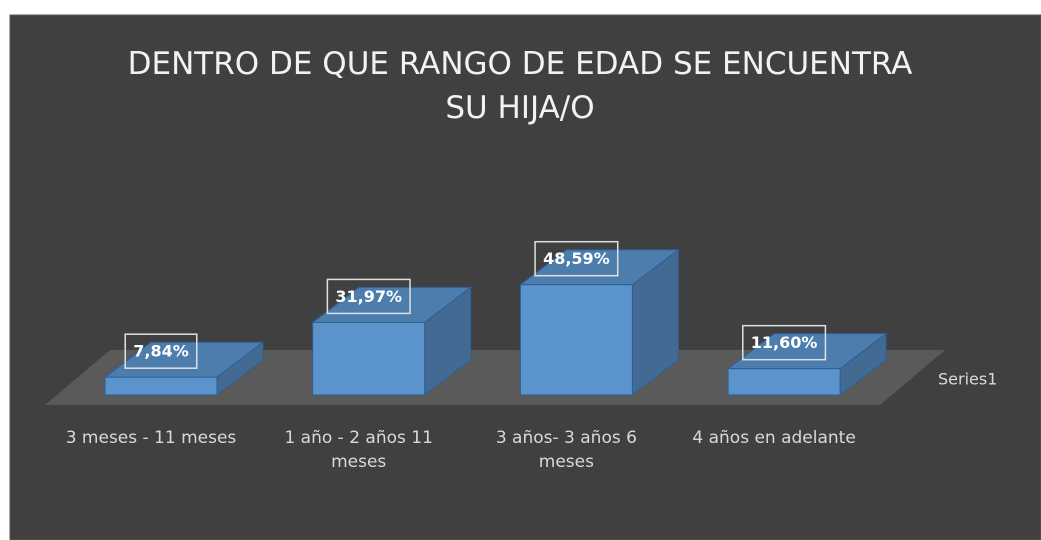 The height and width of the screenshot is (540, 1041). I want to click on floor, so click(495, 377).